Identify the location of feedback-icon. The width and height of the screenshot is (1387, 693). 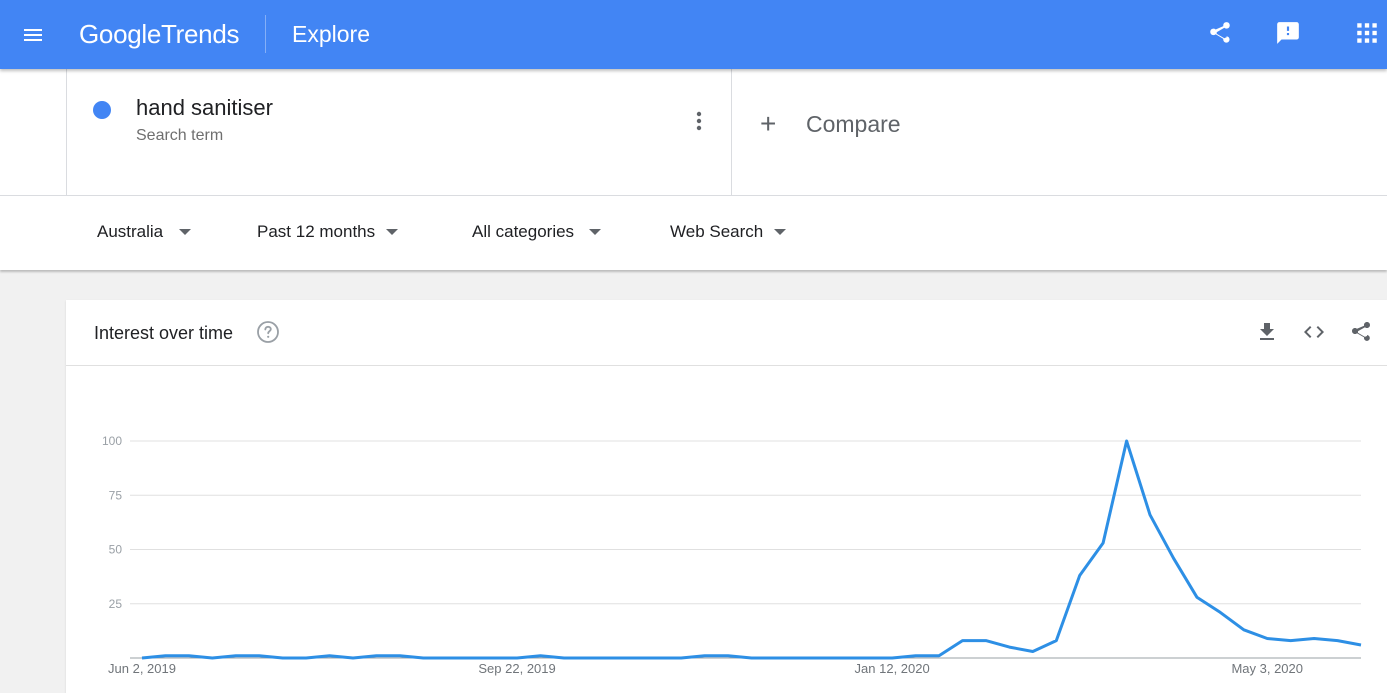
(1288, 33).